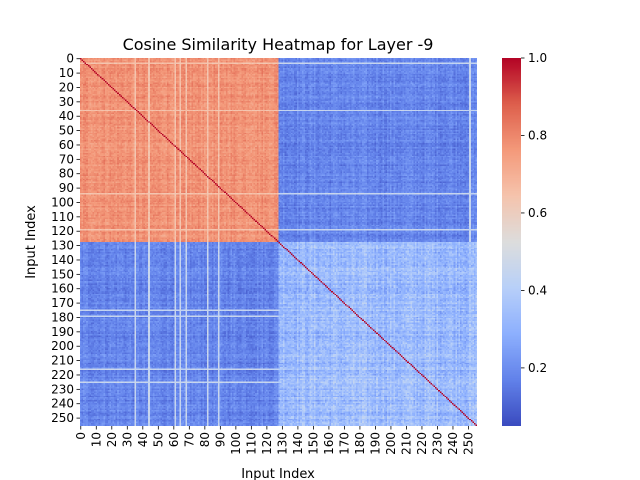  What do you see at coordinates (81, 436) in the screenshot?
I see `x-tick-label: 0` at bounding box center [81, 436].